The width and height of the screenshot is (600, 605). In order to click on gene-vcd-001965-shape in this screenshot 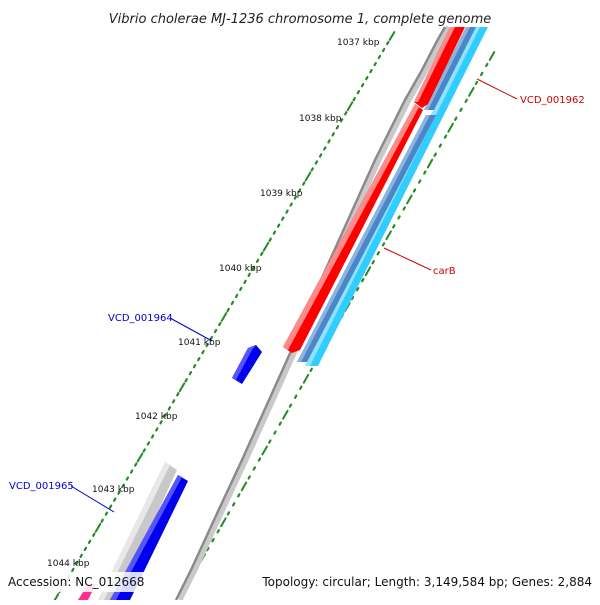, I will do `click(149, 537)`.